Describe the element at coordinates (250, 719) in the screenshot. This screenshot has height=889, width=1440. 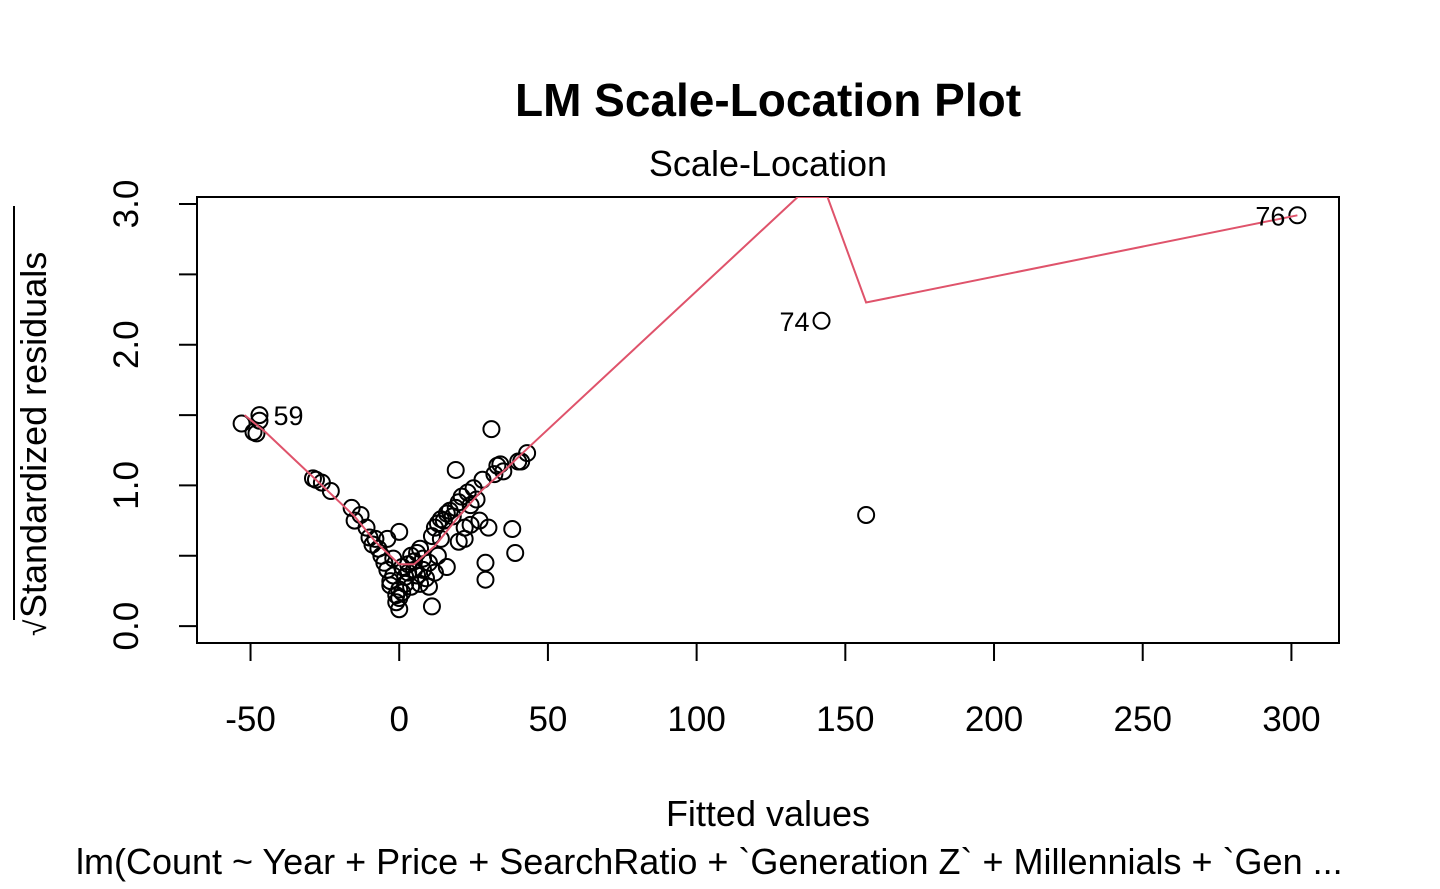
I see `x-tick-label: -50` at that location.